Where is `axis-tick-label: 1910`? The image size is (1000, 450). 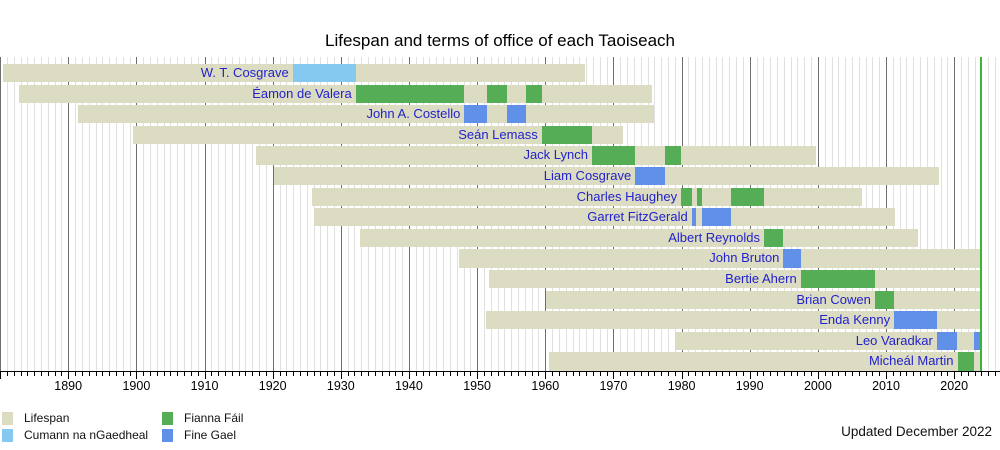
axis-tick-label: 1910 is located at coordinates (204, 386).